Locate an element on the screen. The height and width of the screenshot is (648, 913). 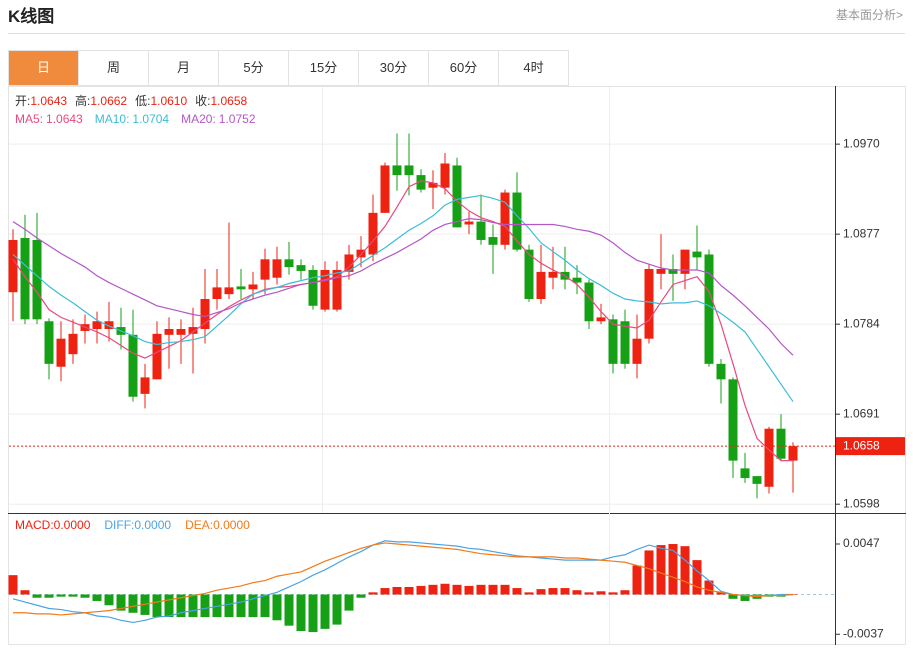
period-tab: 30分 is located at coordinates (394, 68).